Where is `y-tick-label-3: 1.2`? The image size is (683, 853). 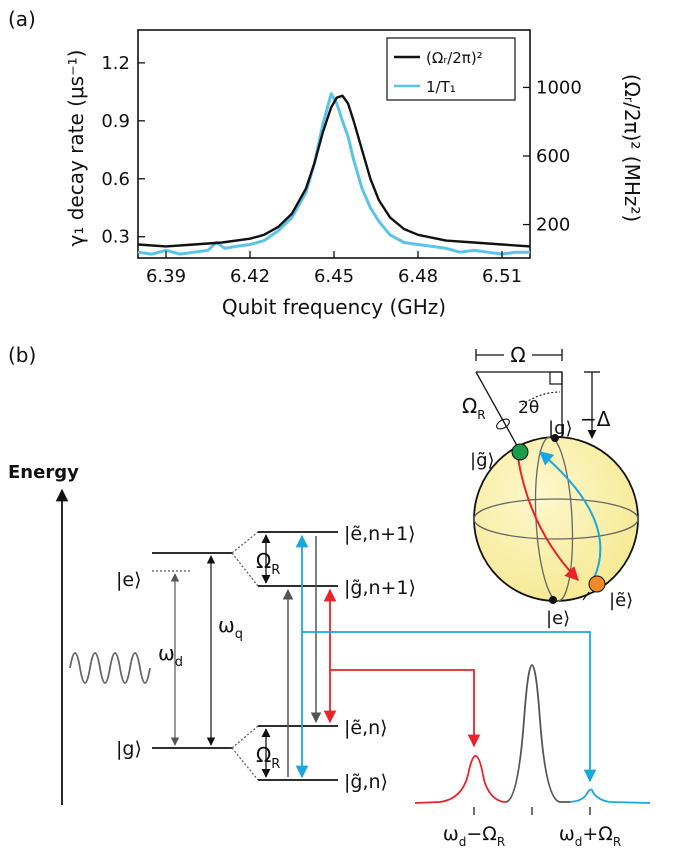 y-tick-label-3: 1.2 is located at coordinates (115, 63).